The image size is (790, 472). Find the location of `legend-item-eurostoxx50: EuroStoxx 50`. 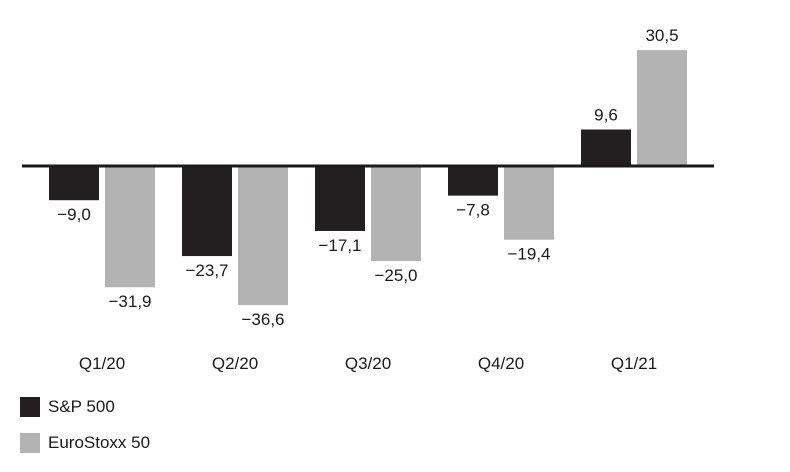

legend-item-eurostoxx50: EuroStoxx 50 is located at coordinates (85, 443).